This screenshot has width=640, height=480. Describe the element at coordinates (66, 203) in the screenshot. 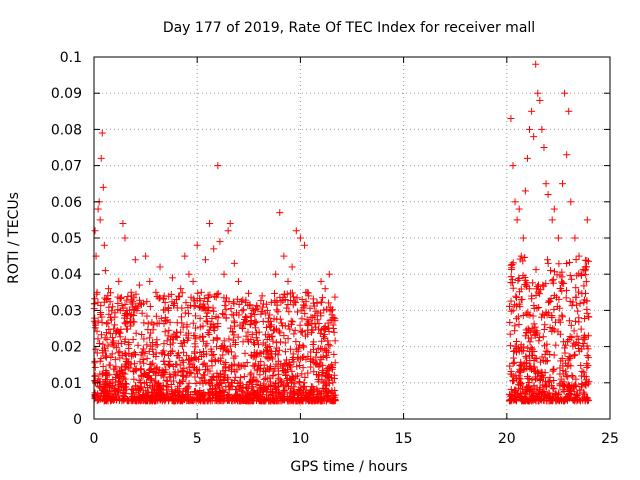

I see `y-tick-label: 0.06` at that location.